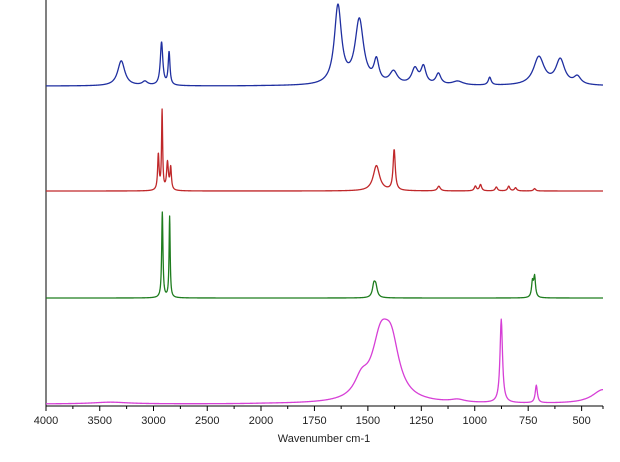 Image resolution: width=620 pixels, height=462 pixels. Describe the element at coordinates (207, 421) in the screenshot. I see `x-tick-label: 2500` at that location.